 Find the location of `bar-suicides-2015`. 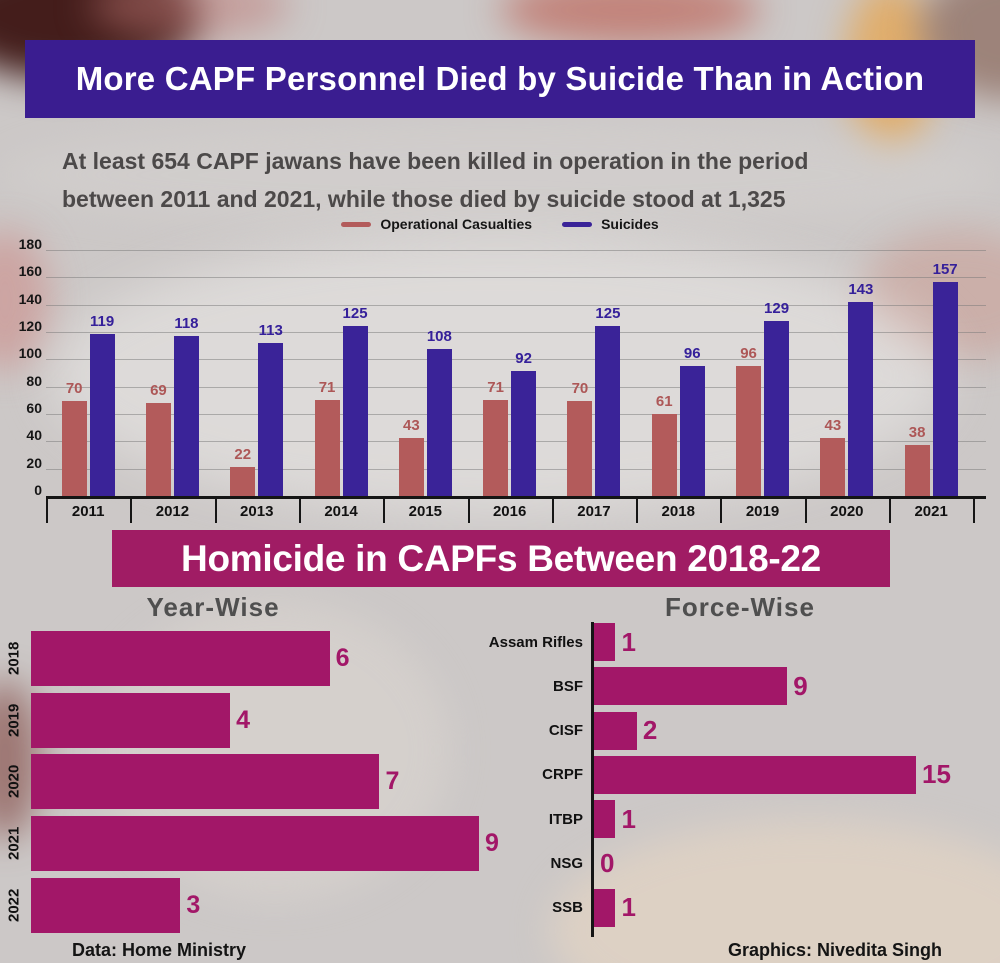

bar-suicides-2015 is located at coordinates (439, 423).